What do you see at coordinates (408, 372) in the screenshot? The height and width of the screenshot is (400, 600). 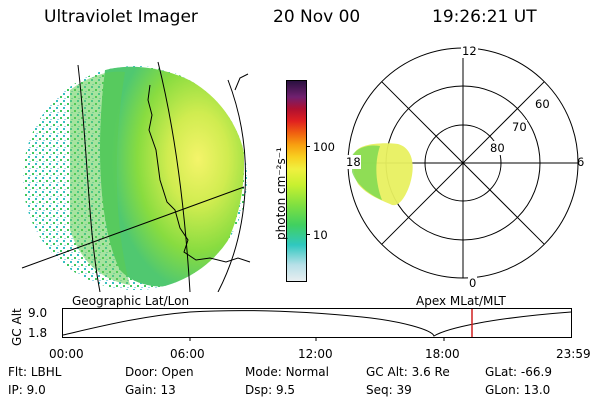 I see `status-gc-alt: GC Alt: 3.6 Re` at bounding box center [408, 372].